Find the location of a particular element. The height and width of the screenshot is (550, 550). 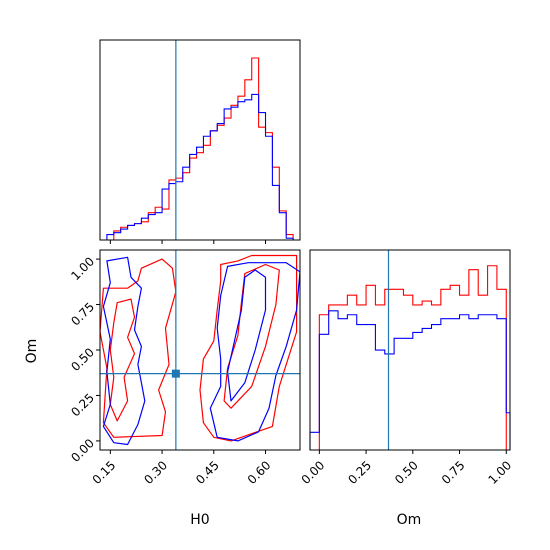

contour-x-tick-label: 0.15 is located at coordinates (104, 472).